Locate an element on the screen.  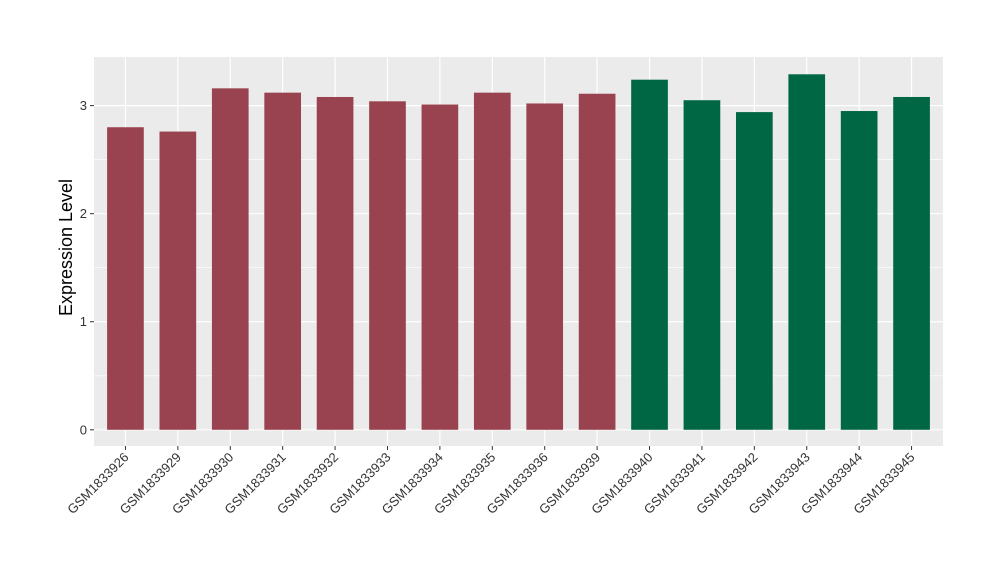
y-tick-label: 2 is located at coordinates (83, 213).